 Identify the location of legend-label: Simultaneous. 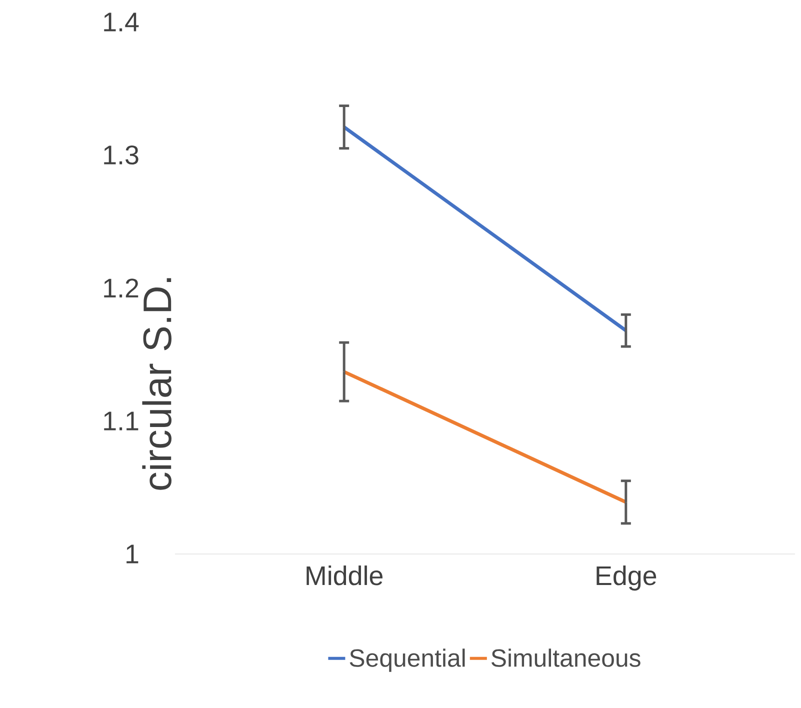
(566, 657).